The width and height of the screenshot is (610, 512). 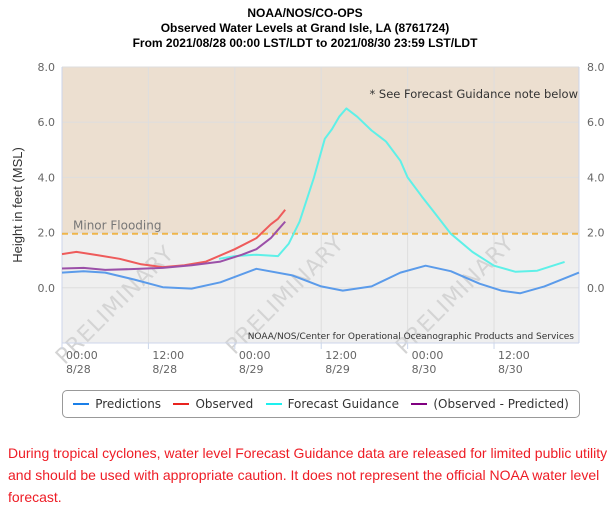 What do you see at coordinates (224, 404) in the screenshot?
I see `legend-label: Observed` at bounding box center [224, 404].